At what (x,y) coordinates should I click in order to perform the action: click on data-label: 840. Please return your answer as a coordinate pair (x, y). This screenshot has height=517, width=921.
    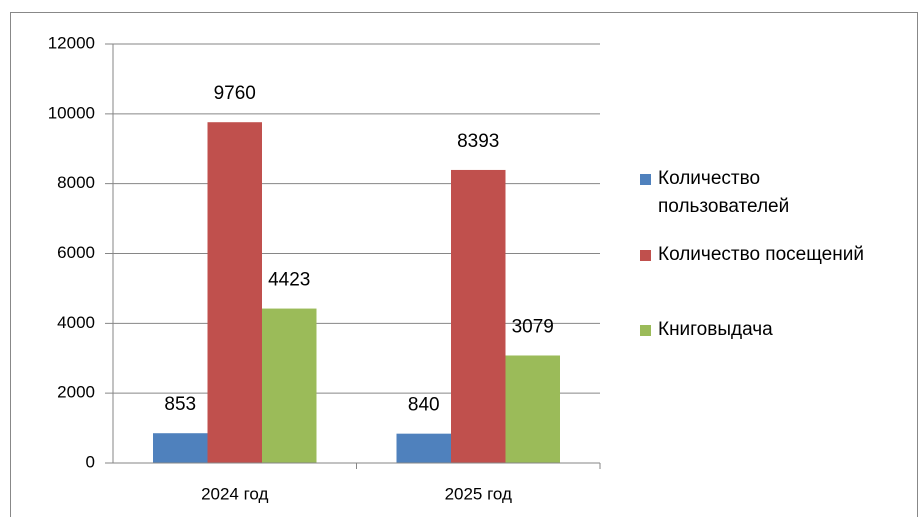
    Looking at the image, I should click on (424, 405).